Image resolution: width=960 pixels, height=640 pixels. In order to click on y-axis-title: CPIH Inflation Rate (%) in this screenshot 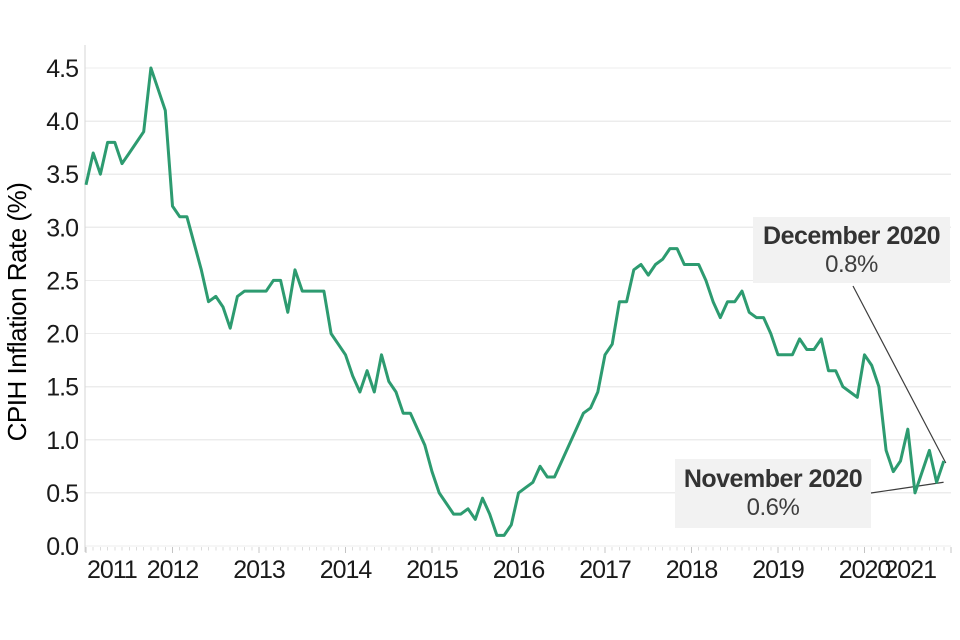, I will do `click(17, 312)`.